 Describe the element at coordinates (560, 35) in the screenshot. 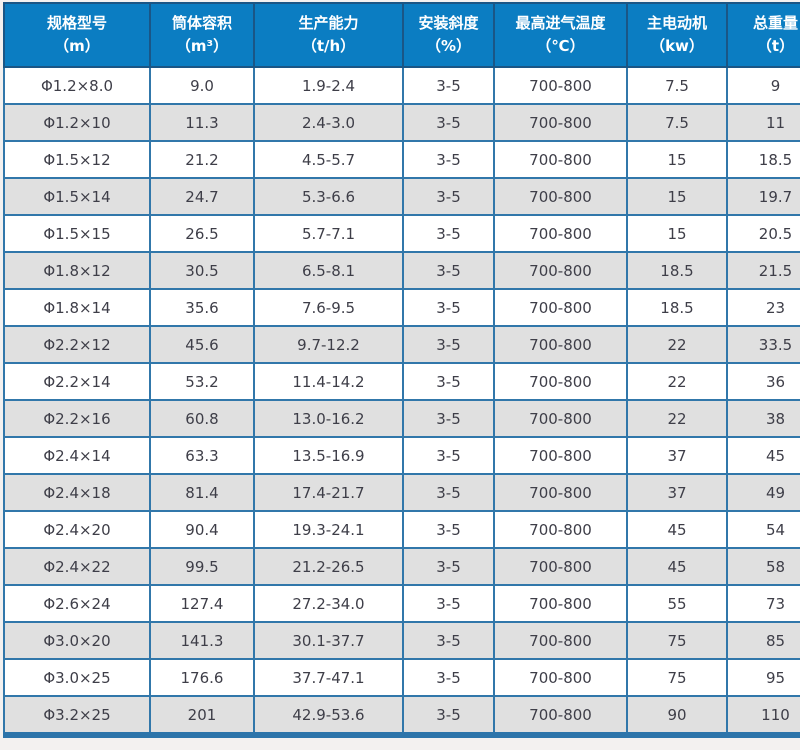

I see `column-header: 最高进气温度 （℃）` at that location.